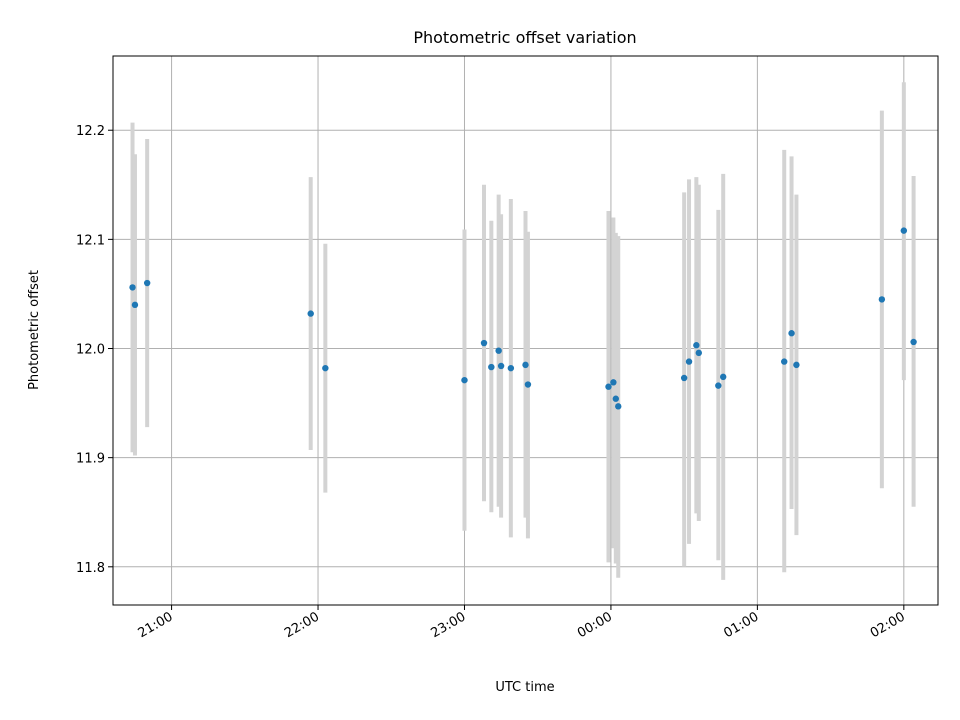 The height and width of the screenshot is (720, 960). I want to click on y-tick-layer: 11.8 11.9 12.0 12.1 12.2, so click(94, 350).